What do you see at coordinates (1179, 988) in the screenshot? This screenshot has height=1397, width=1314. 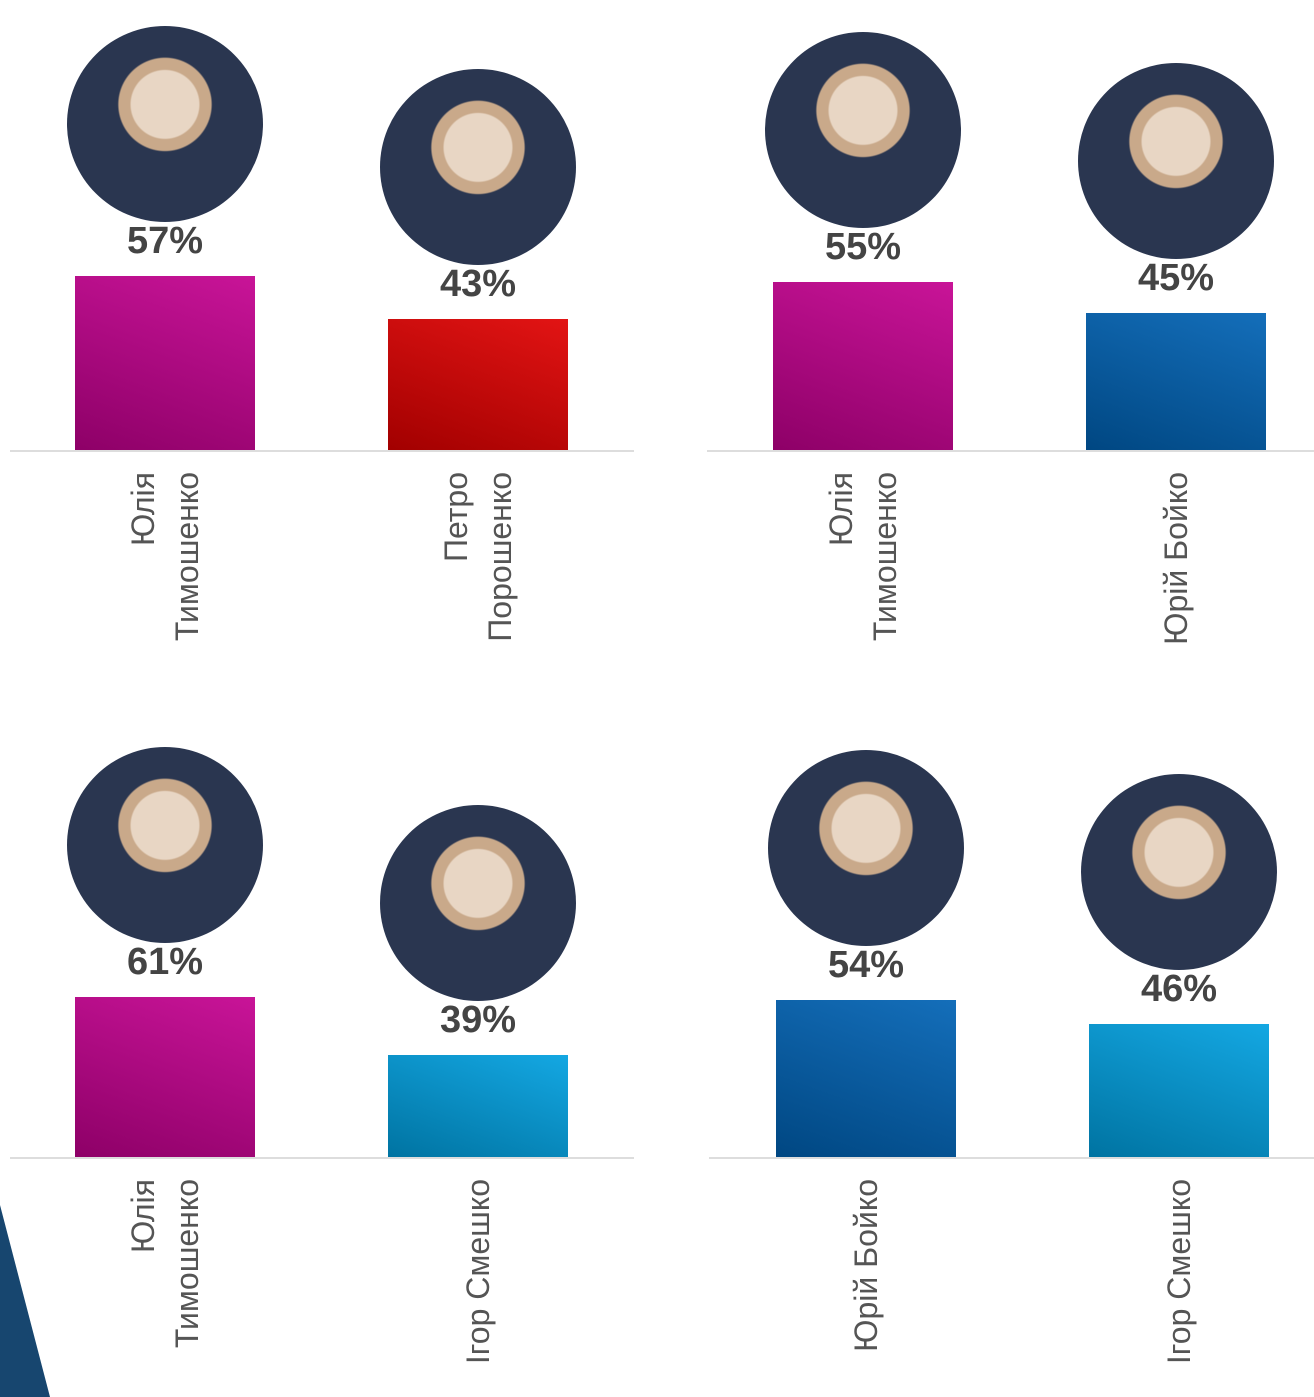 I see `value-label: 46%` at bounding box center [1179, 988].